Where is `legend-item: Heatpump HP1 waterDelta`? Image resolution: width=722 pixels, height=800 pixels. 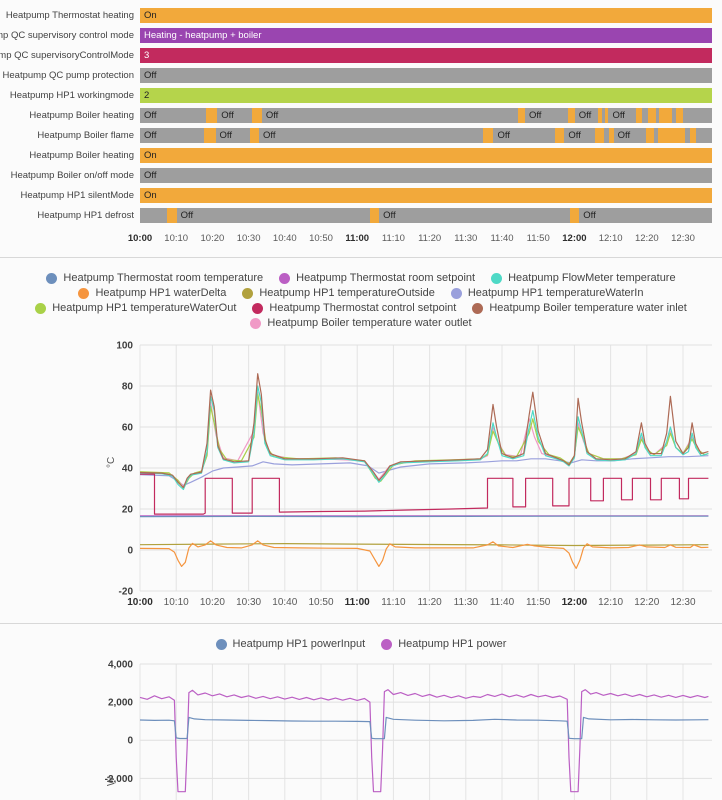
legend-item: Heatpump HP1 waterDelta is located at coordinates (152, 293).